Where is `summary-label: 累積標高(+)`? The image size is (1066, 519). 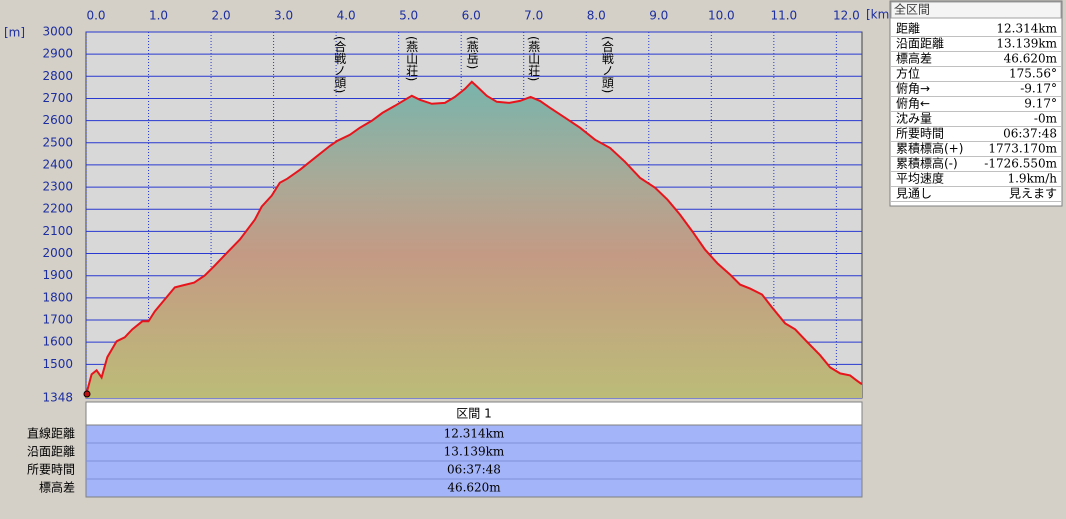 summary-label: 累積標高(+) is located at coordinates (929, 148).